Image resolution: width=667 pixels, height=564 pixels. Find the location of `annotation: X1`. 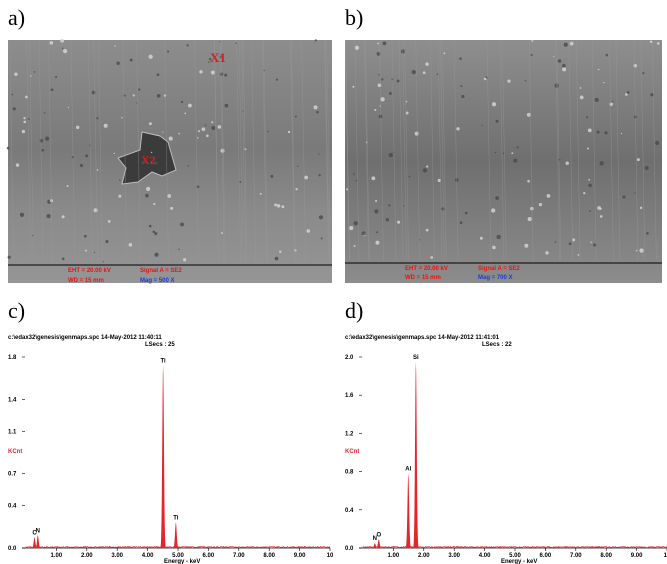

annotation: X1 is located at coordinates (218, 57).